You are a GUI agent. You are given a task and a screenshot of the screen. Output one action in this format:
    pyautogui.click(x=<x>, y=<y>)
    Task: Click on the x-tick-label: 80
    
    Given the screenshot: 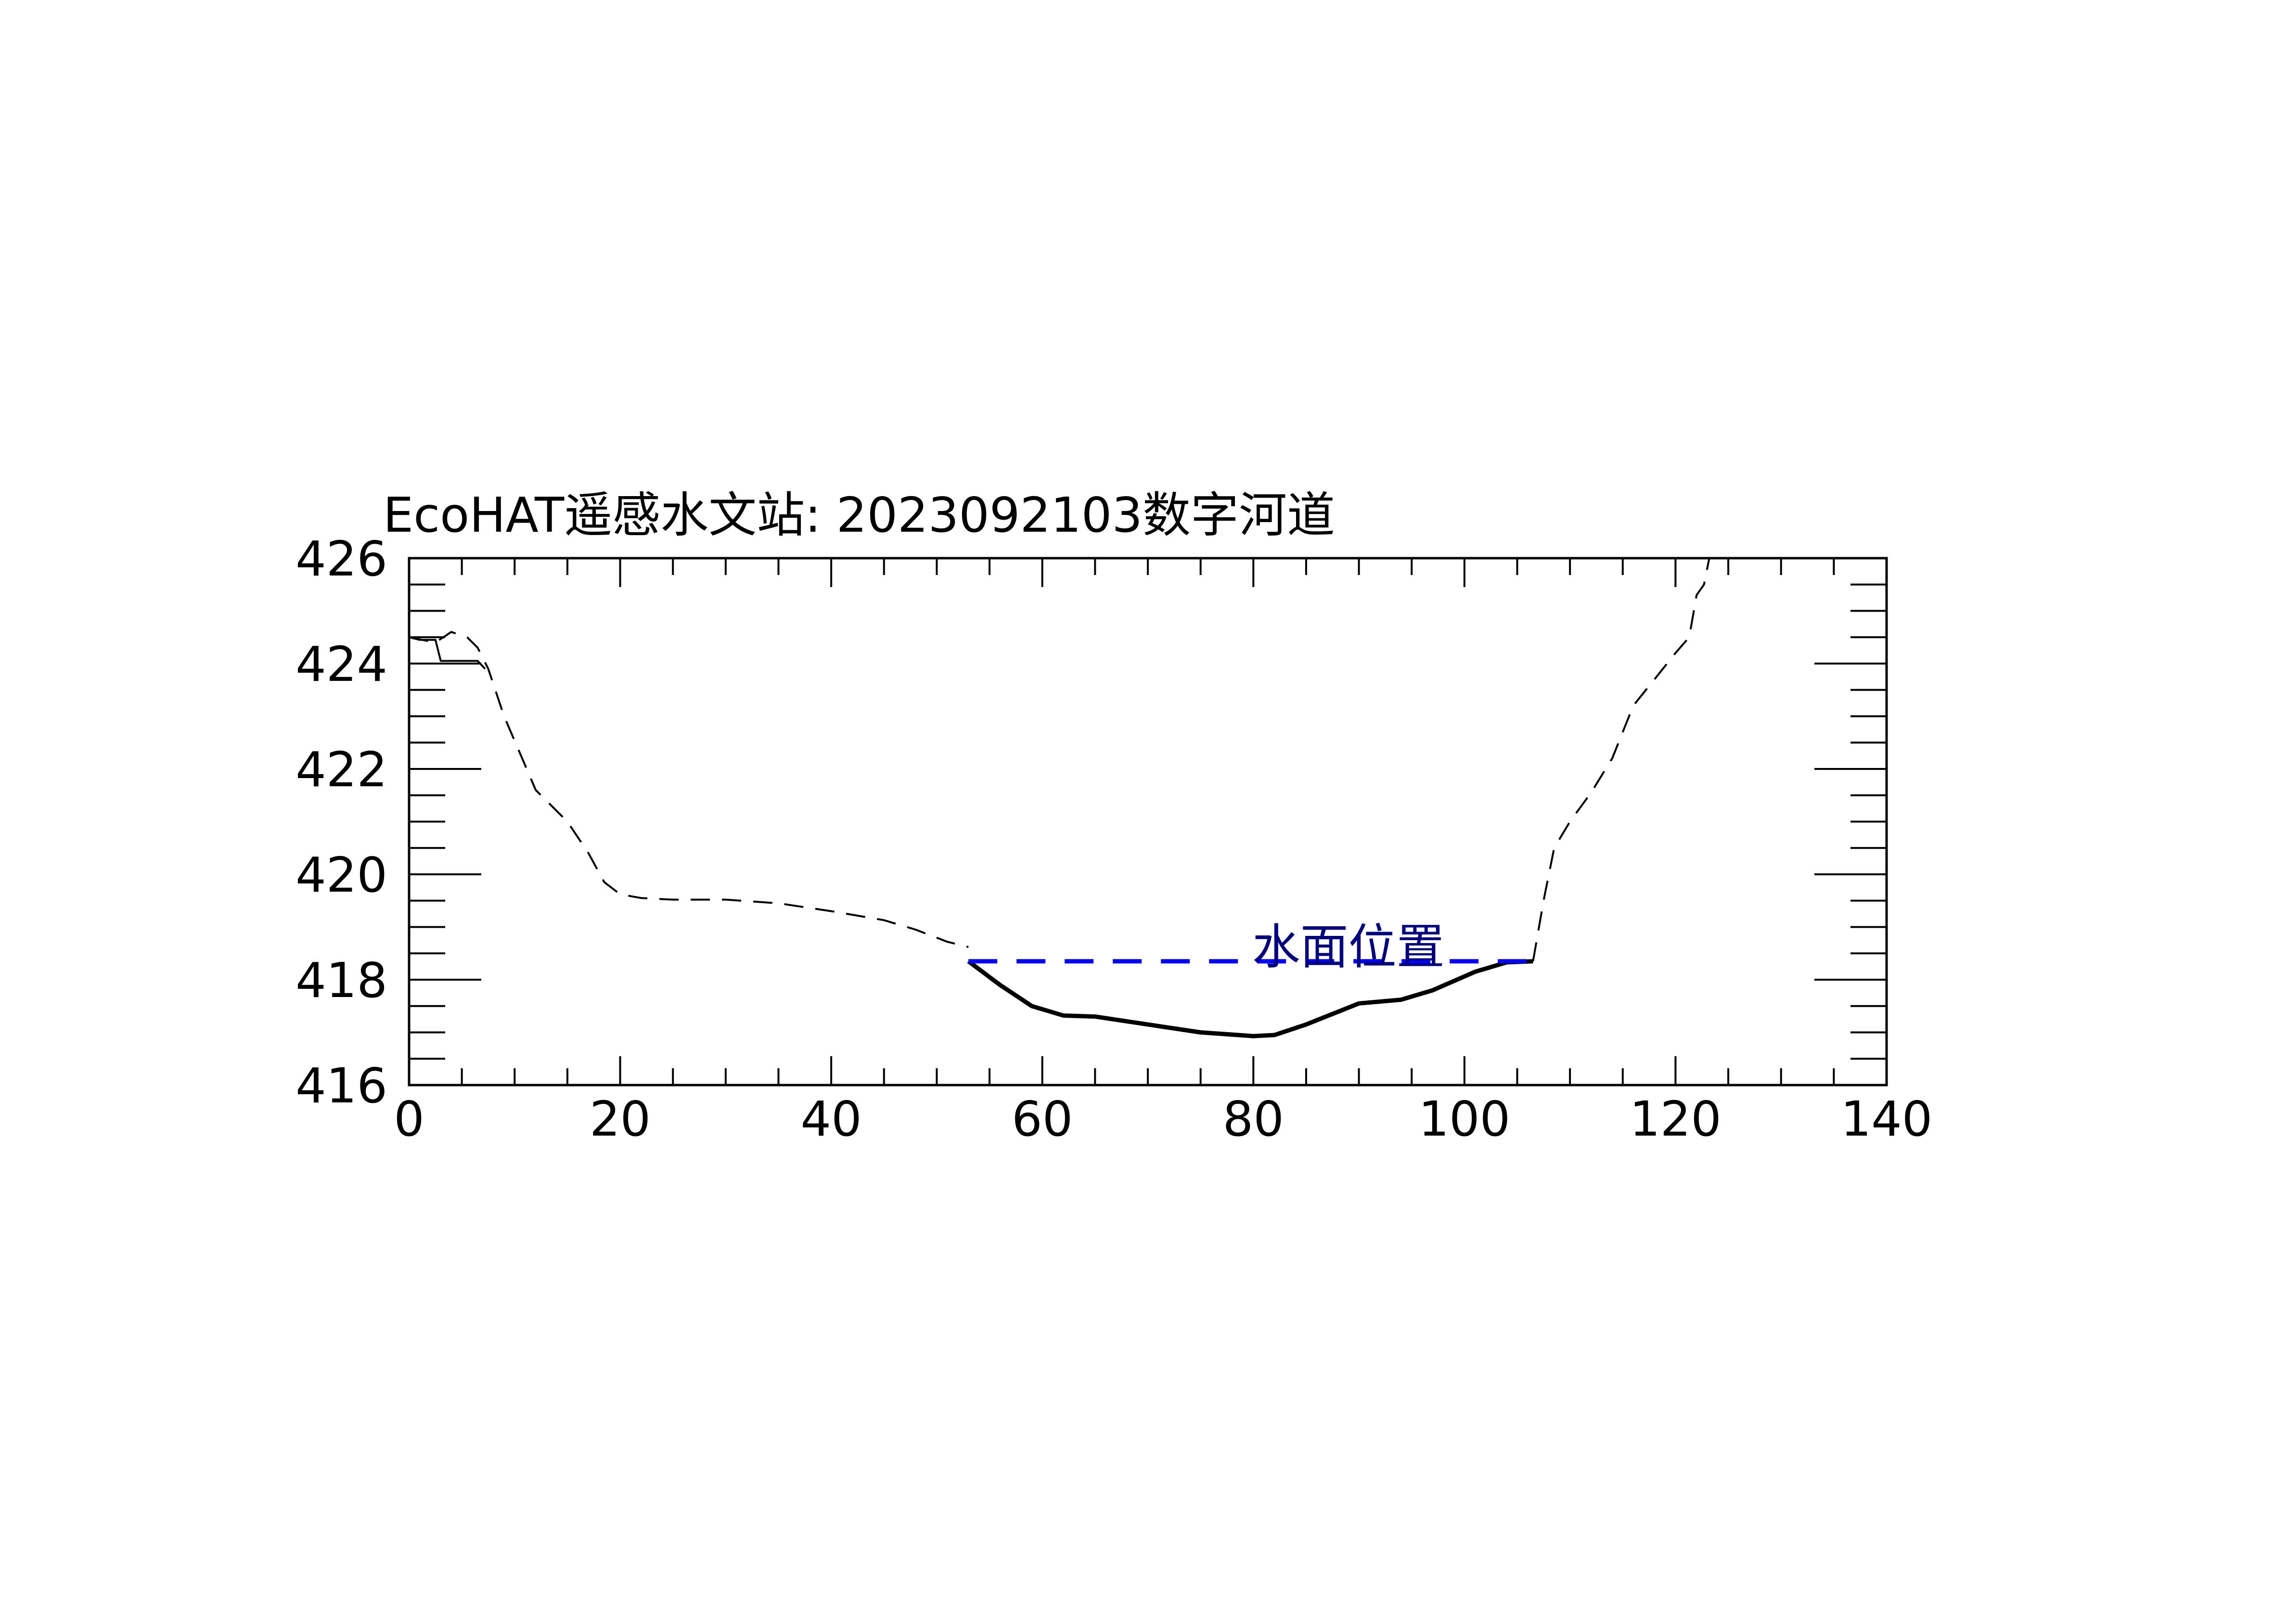 What is the action you would take?
    pyautogui.click(x=1253, y=1119)
    